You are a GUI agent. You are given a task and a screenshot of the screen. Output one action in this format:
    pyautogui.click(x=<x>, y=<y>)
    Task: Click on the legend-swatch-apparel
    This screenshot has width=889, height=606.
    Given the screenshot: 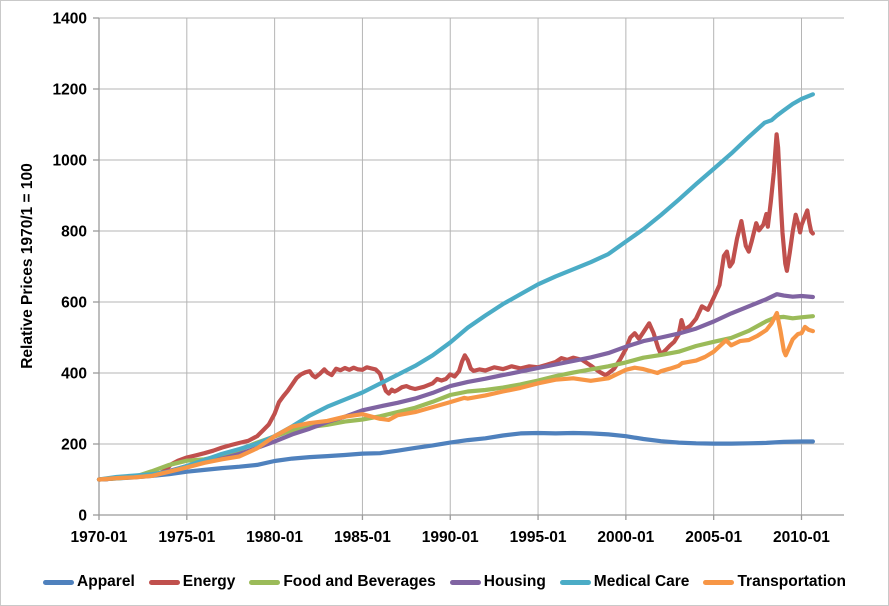 What is the action you would take?
    pyautogui.click(x=59, y=582)
    